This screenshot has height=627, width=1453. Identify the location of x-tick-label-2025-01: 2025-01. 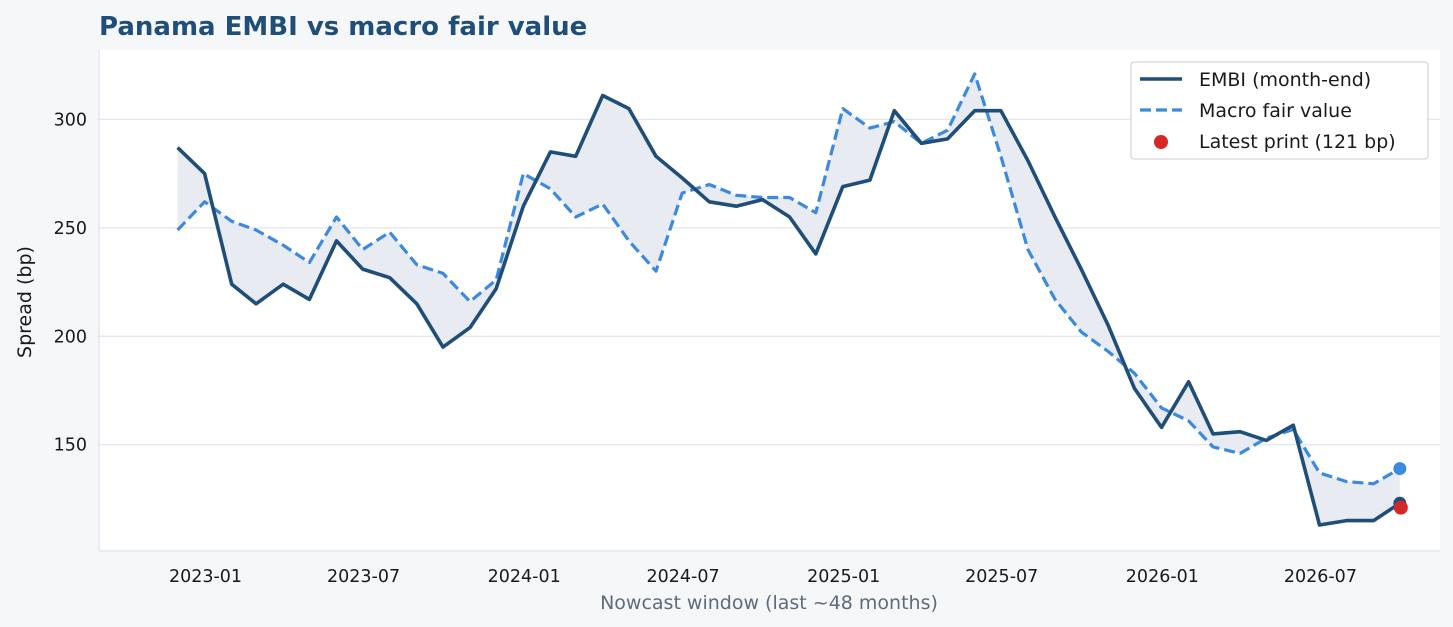
(843, 577).